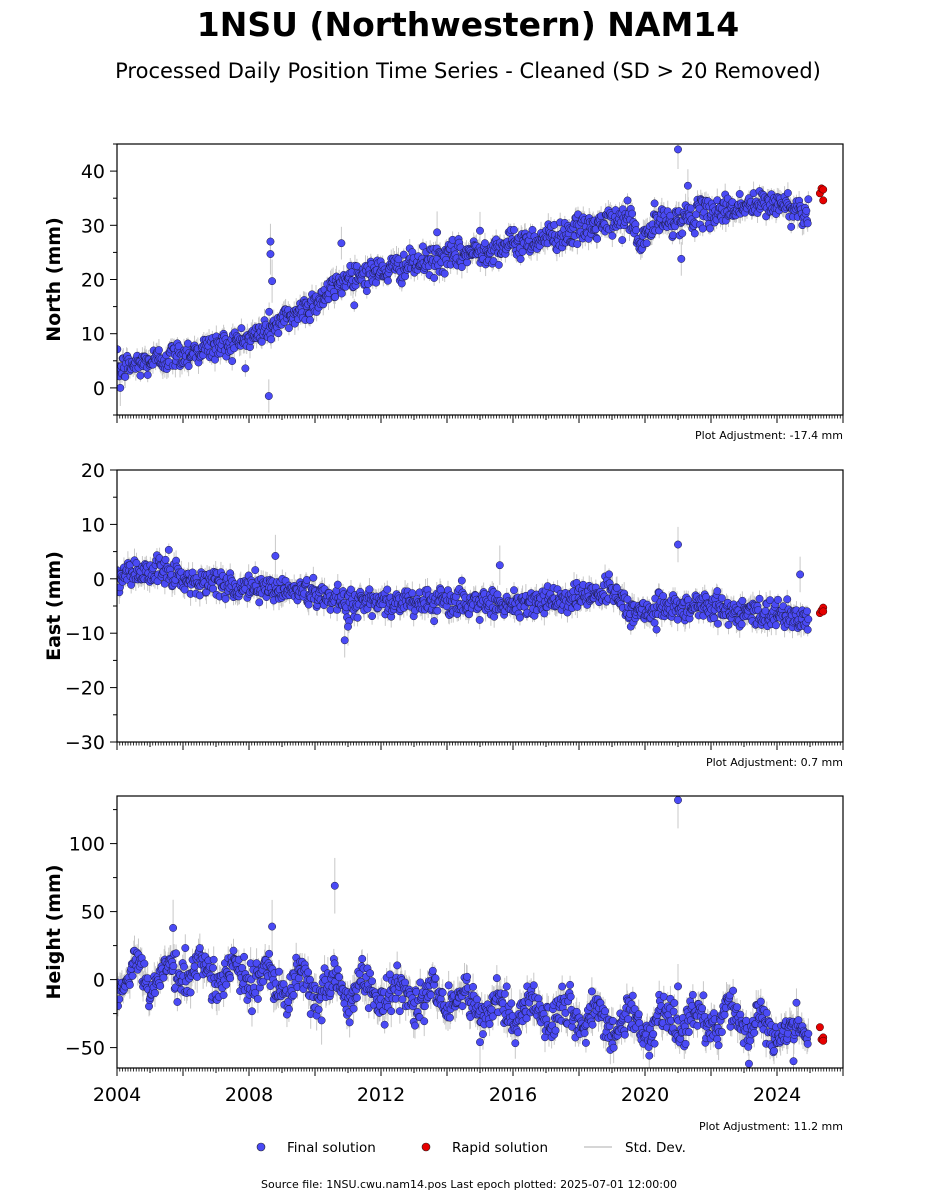 This screenshot has width=937, height=1200. I want to click on north-ytick-label: 20, so click(93, 281).